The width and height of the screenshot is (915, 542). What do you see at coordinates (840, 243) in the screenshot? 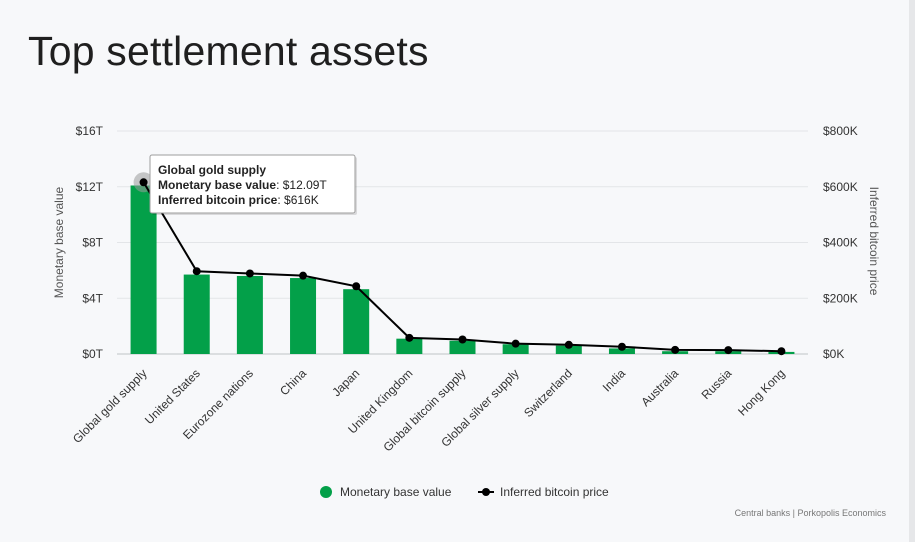
I see `y-right-tick-label: $400K` at bounding box center [840, 243].